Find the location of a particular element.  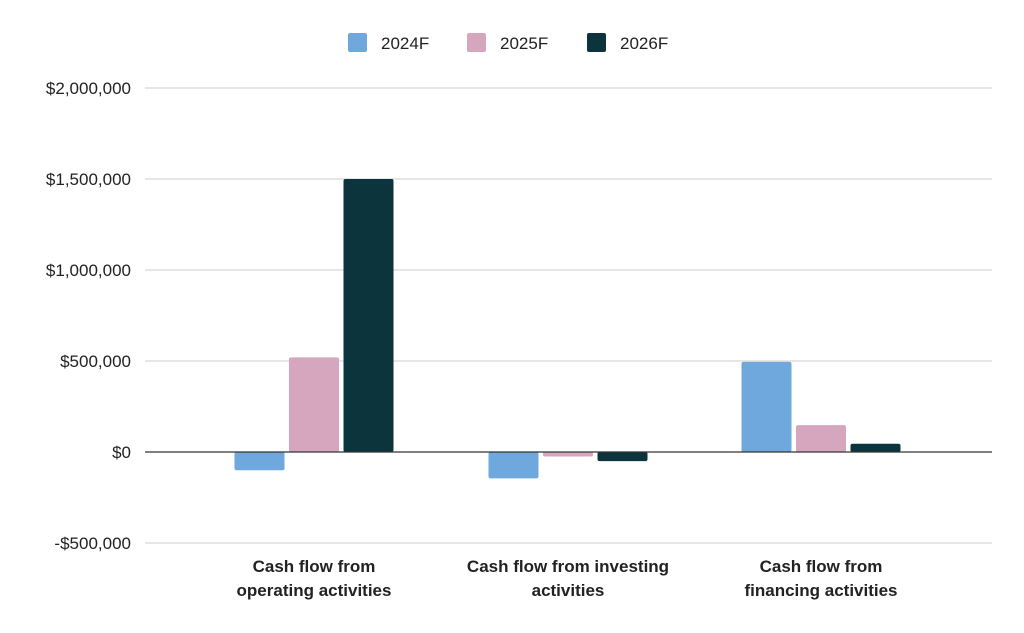

legend-label-2026F: 2026F is located at coordinates (644, 43).